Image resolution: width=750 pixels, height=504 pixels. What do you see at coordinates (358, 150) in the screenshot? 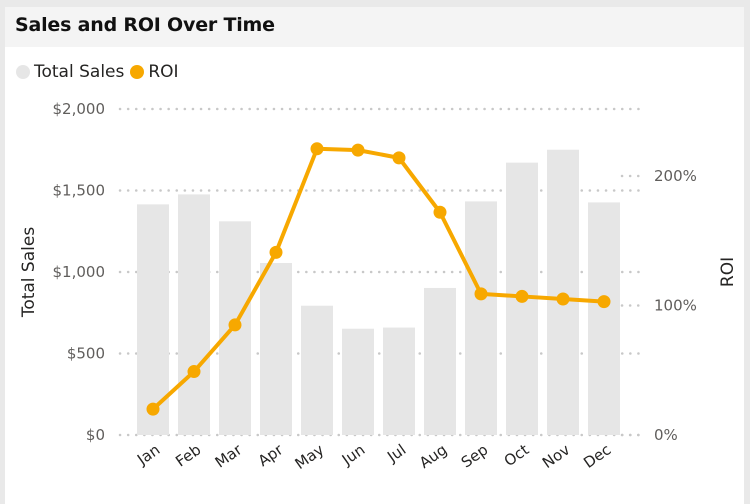
I see `roi-point-jun` at bounding box center [358, 150].